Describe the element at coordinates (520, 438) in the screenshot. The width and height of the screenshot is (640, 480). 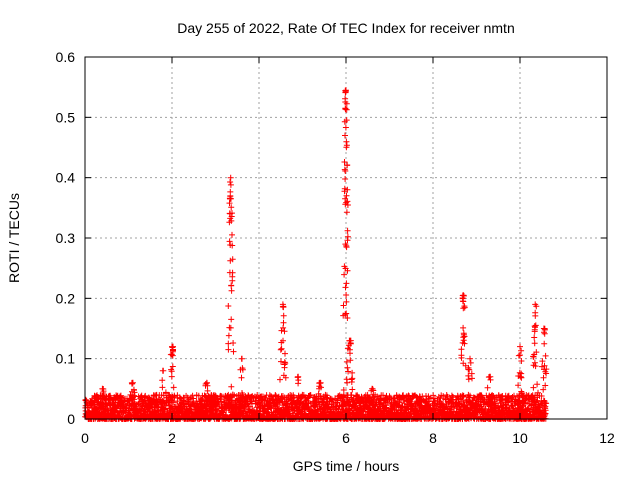
I see `x-tick-label: 10` at that location.